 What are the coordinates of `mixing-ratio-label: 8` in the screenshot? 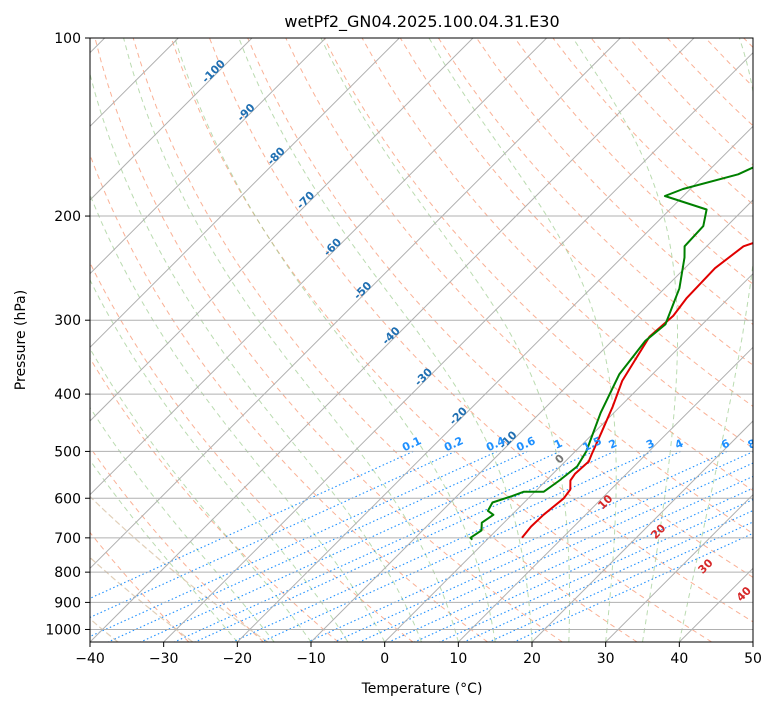 It's located at (752, 444).